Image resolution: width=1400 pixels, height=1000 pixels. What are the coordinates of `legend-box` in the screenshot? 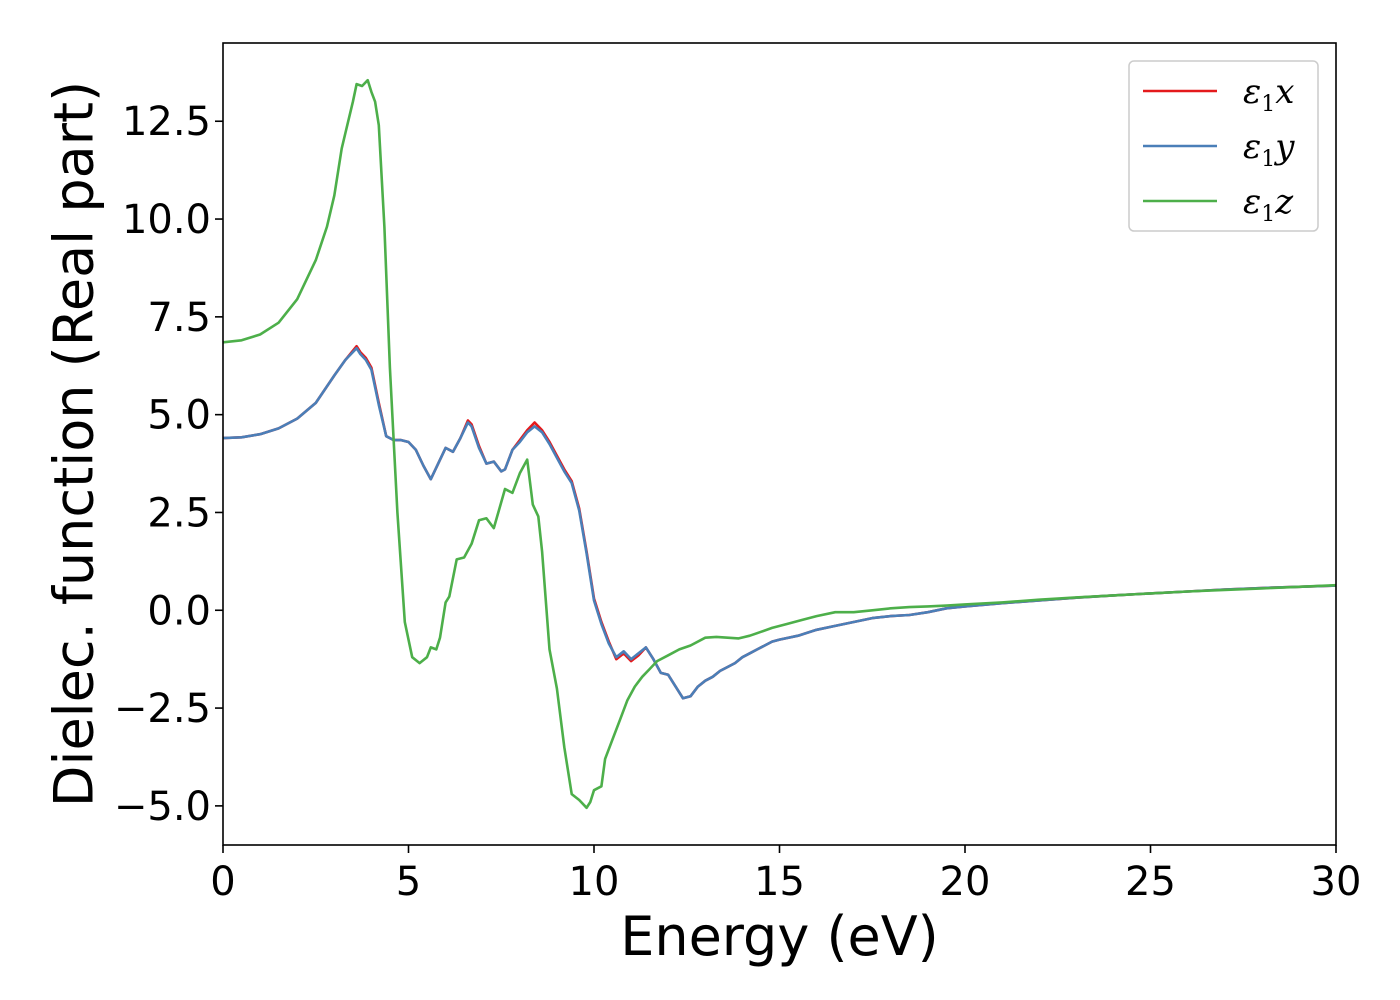 It's located at (1223, 146).